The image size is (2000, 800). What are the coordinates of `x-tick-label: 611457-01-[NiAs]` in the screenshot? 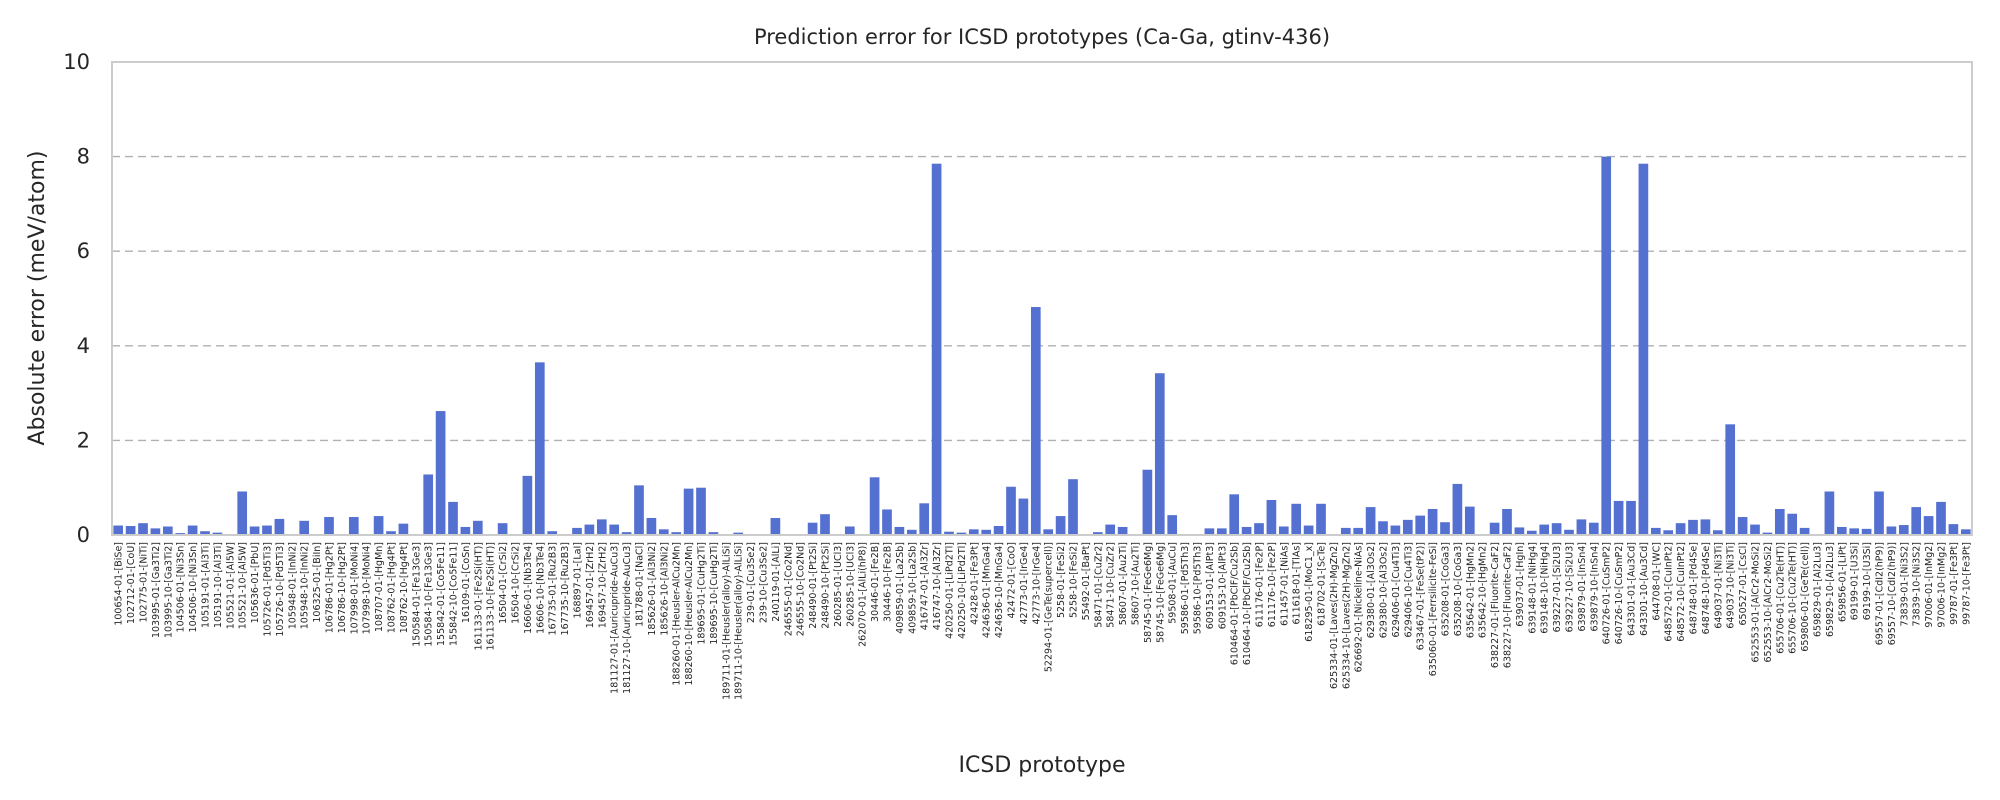 It's located at (1284, 584).